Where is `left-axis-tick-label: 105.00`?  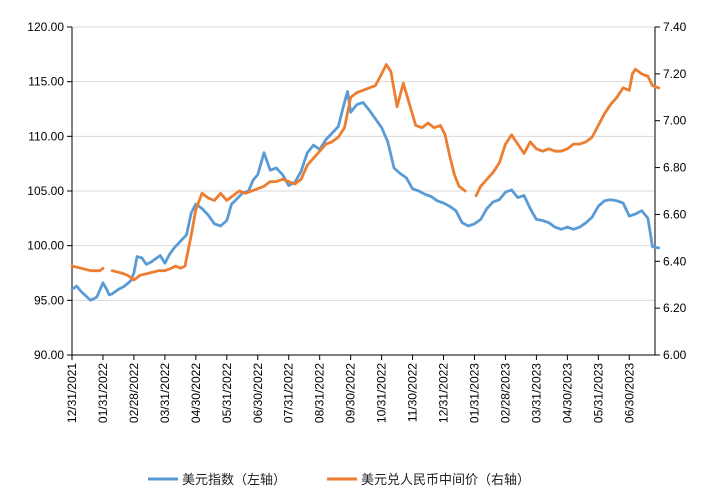 left-axis-tick-label: 105.00 is located at coordinates (45, 191).